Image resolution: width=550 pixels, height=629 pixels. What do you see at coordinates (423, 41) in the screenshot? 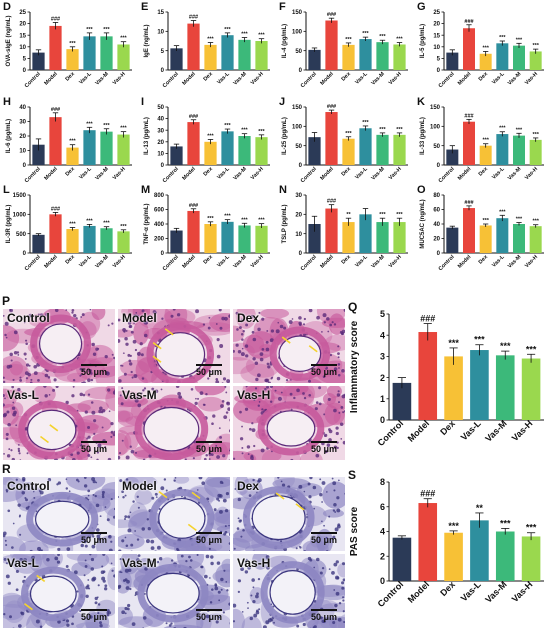
I see `y-axis-label: IL-5 (pg/mL)` at bounding box center [423, 41].